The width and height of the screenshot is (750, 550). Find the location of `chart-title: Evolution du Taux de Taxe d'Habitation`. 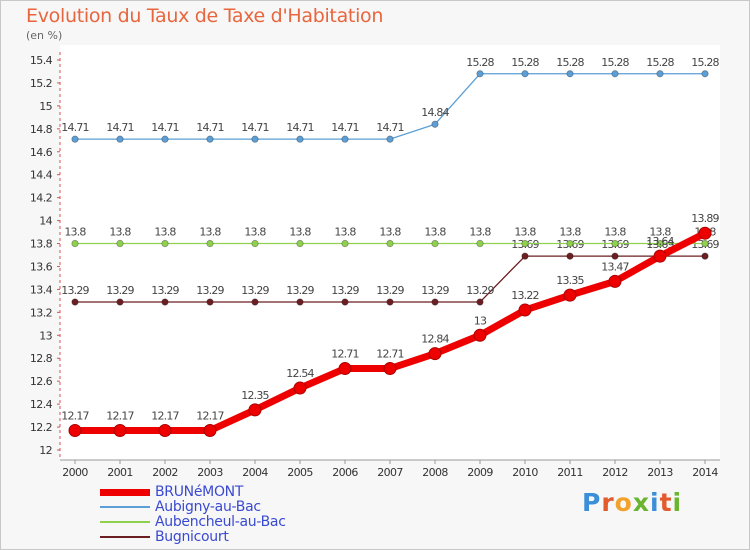

chart-title: Evolution du Taux de Taxe d'Habitation is located at coordinates (205, 16).